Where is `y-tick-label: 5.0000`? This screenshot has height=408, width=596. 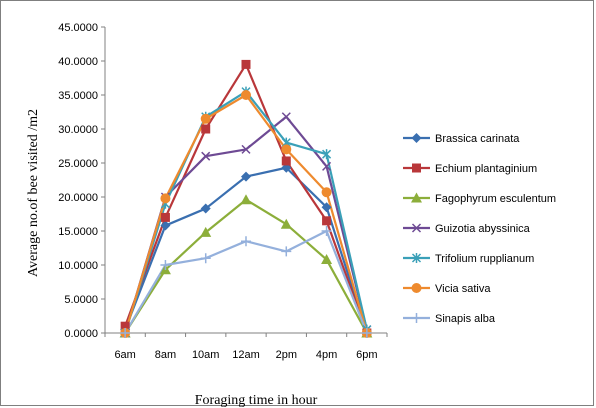
y-tick-label: 5.0000 is located at coordinates (81, 300).